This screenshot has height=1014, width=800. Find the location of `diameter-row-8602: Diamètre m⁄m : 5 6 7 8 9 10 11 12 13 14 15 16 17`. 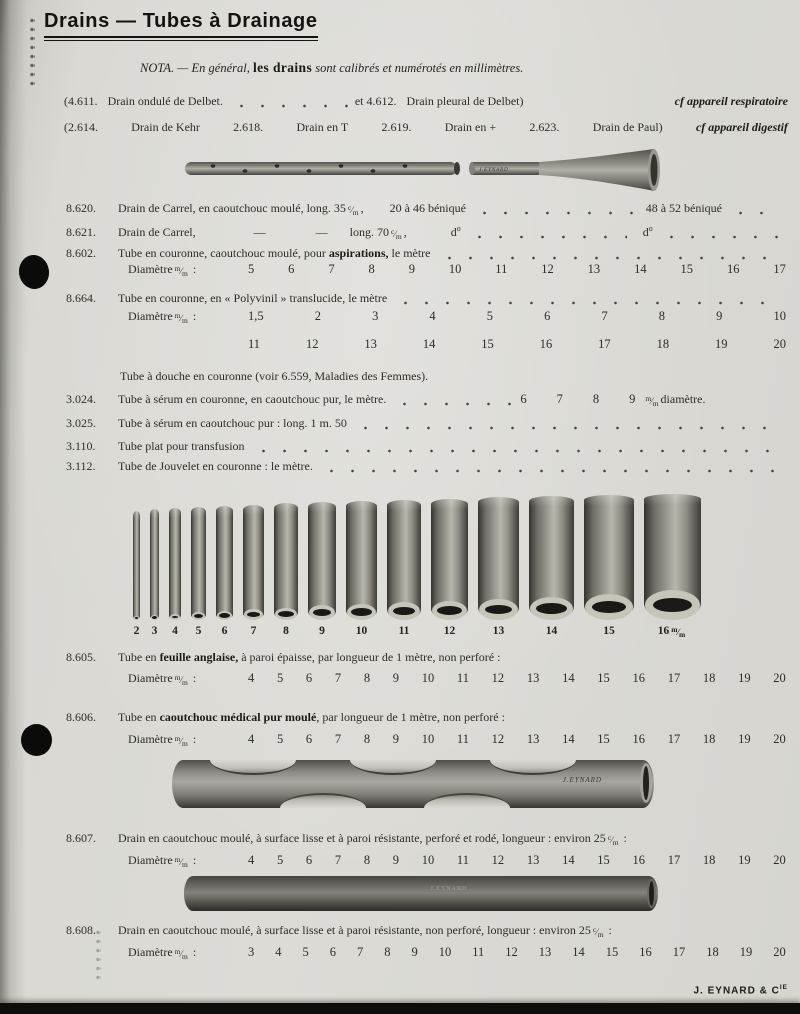

diameter-row-8602: Diamètre m⁄m : 5 6 7 8 9 10 11 12 13 14 15 16 17 is located at coordinates (457, 270).